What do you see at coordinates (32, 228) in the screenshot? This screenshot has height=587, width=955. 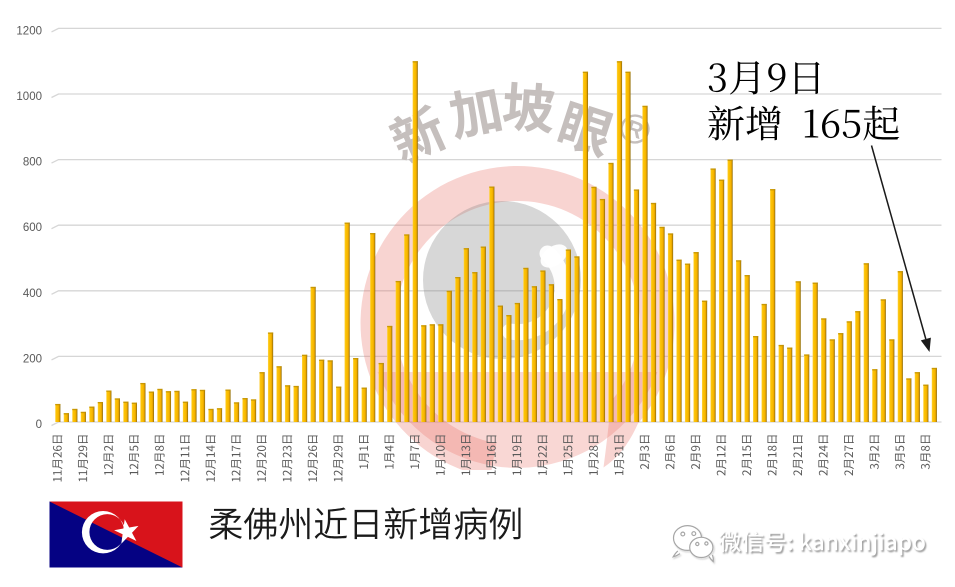 I see `svg-text: 600` at bounding box center [32, 228].